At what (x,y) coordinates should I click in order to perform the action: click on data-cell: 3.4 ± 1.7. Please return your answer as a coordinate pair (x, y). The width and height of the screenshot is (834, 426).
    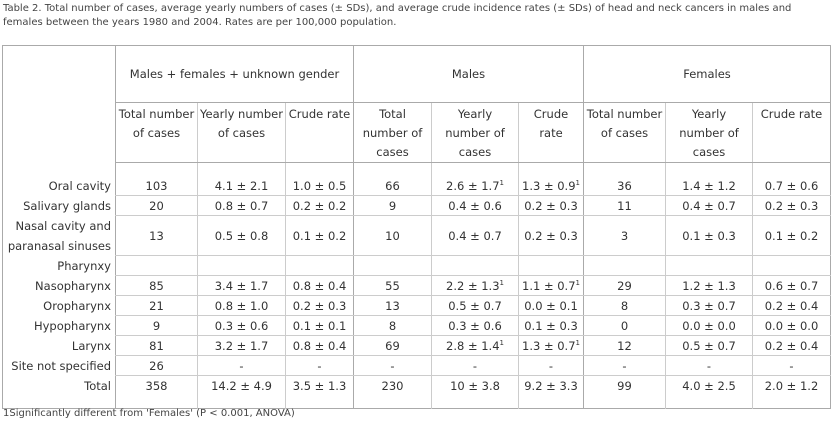
    Looking at the image, I should click on (241, 285).